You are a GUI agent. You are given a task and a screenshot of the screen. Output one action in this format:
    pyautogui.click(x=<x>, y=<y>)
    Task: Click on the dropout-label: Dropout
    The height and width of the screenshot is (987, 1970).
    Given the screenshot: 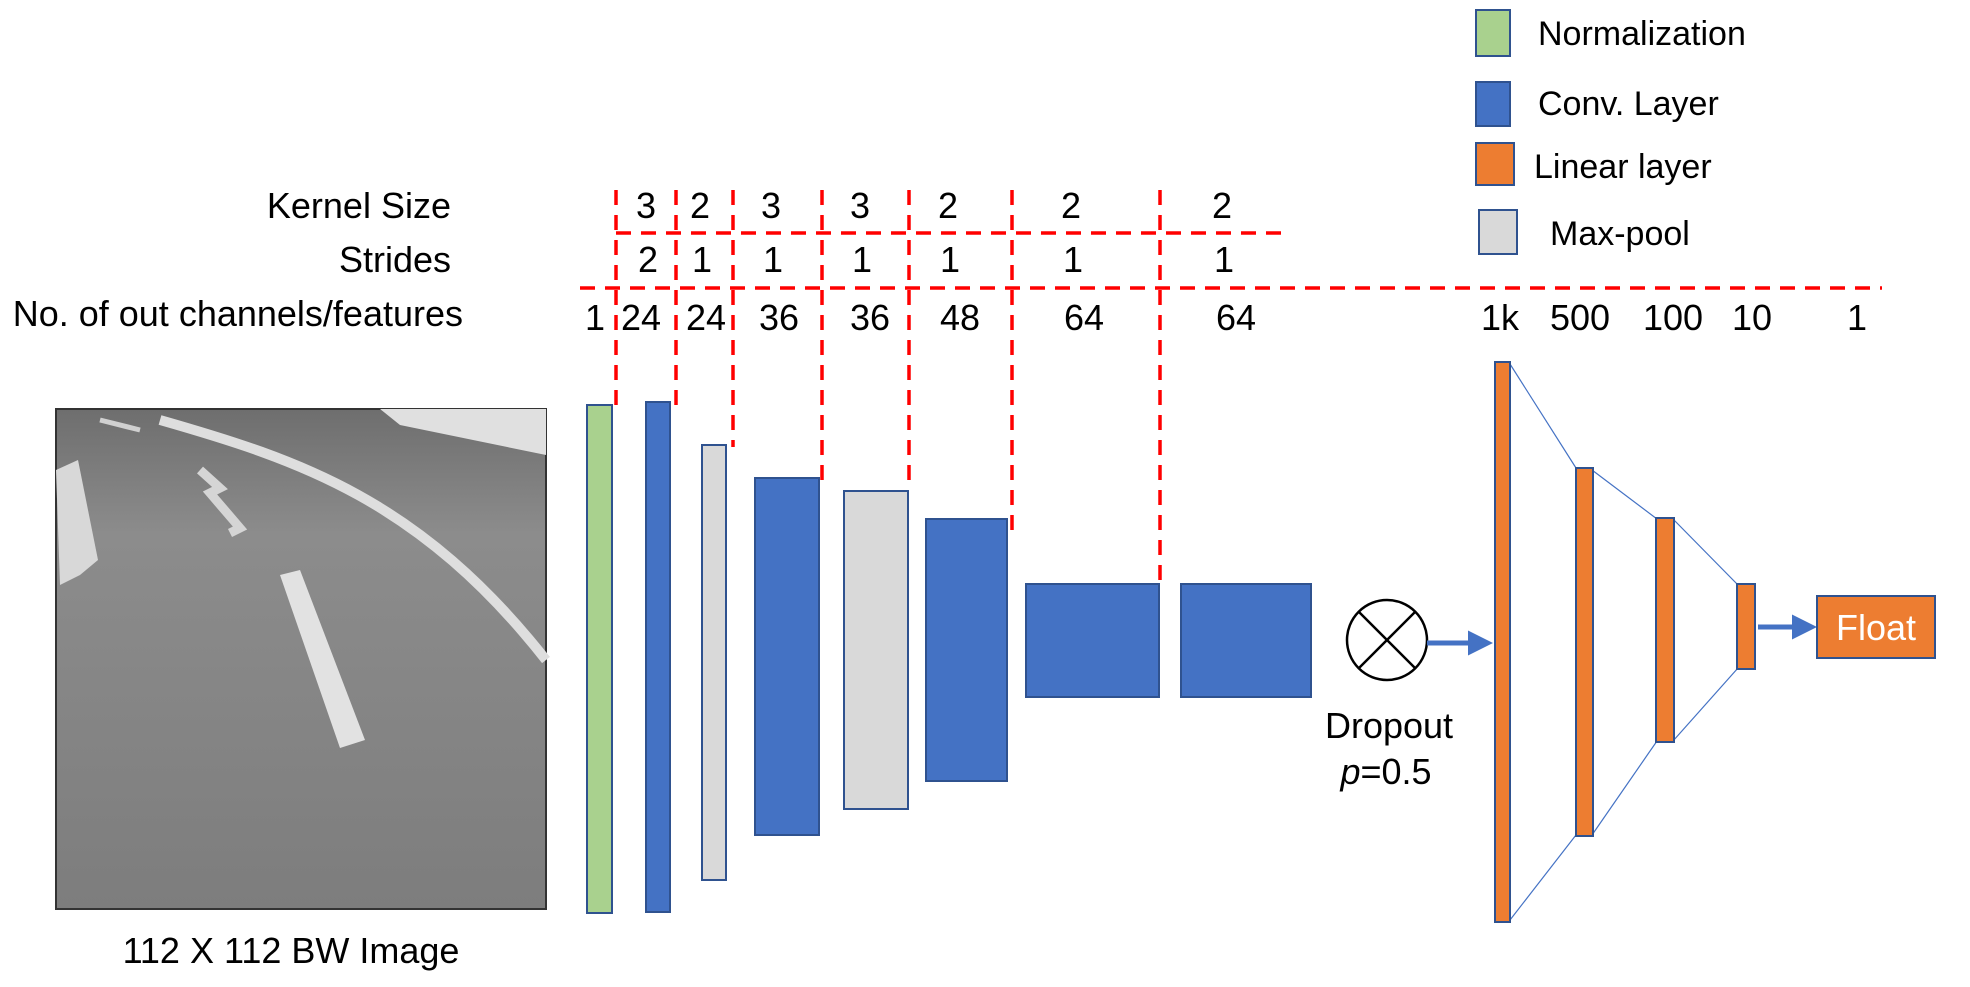 What is the action you would take?
    pyautogui.click(x=1389, y=725)
    